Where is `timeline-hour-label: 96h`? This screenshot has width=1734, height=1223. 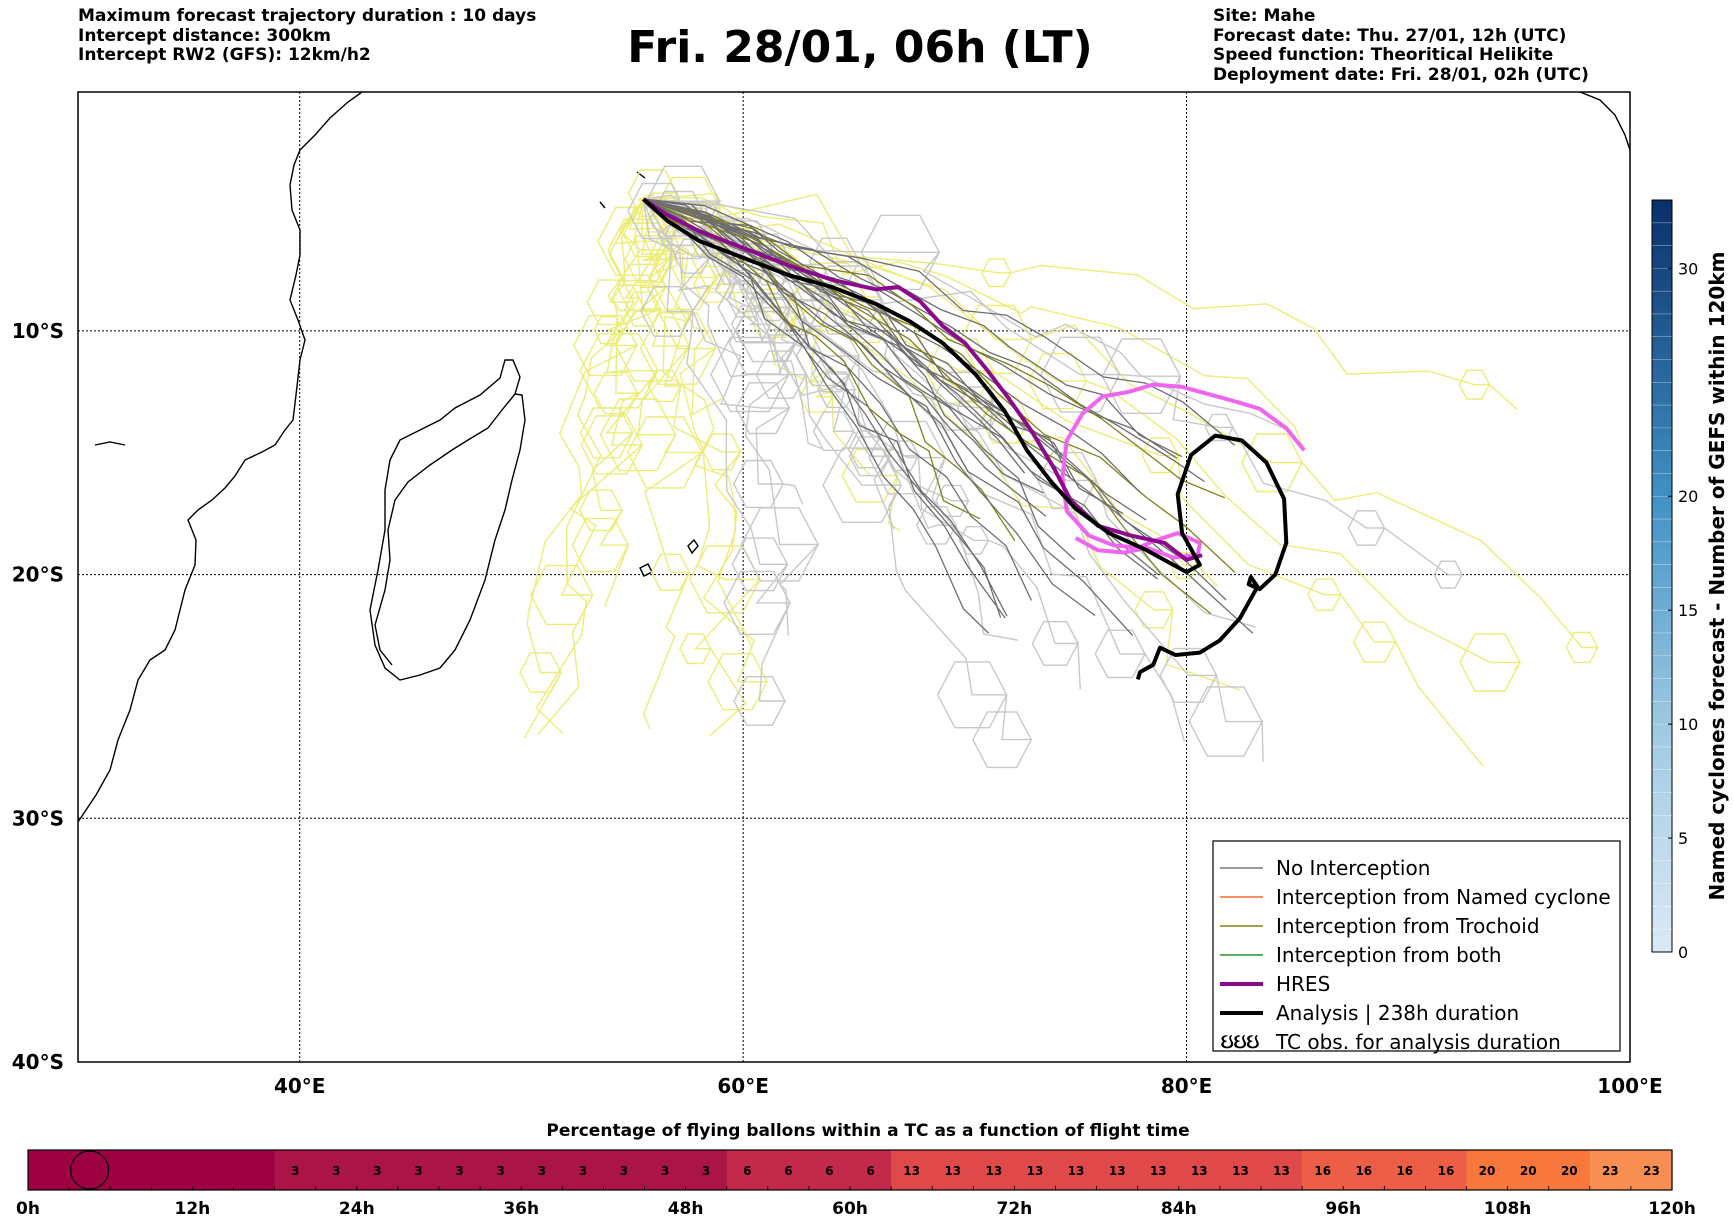 timeline-hour-label: 96h is located at coordinates (1343, 1209).